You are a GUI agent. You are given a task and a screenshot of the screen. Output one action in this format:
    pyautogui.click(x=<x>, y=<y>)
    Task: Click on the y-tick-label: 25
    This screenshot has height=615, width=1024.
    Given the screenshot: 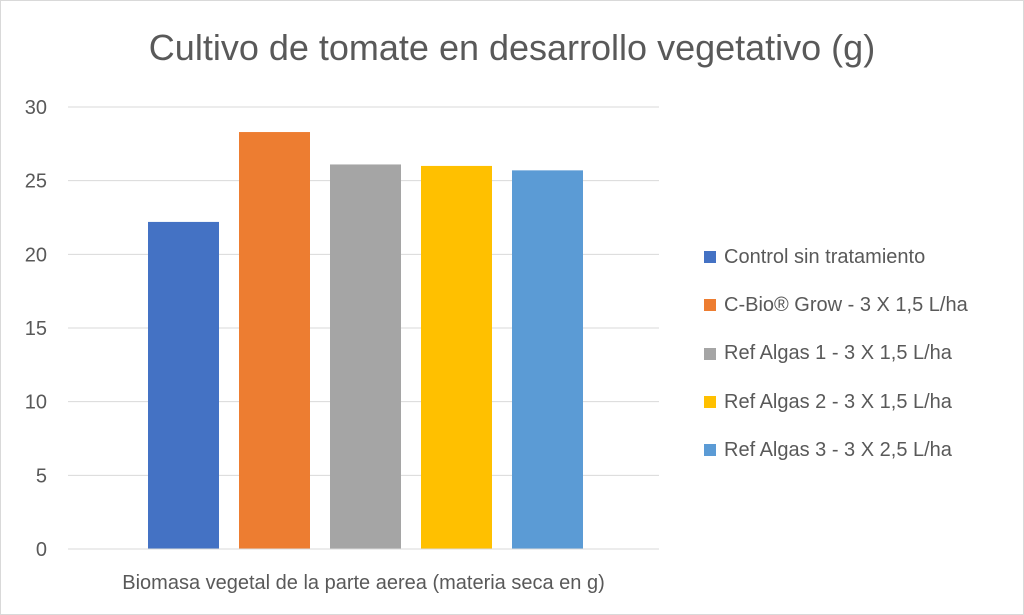 What is the action you would take?
    pyautogui.click(x=36, y=182)
    